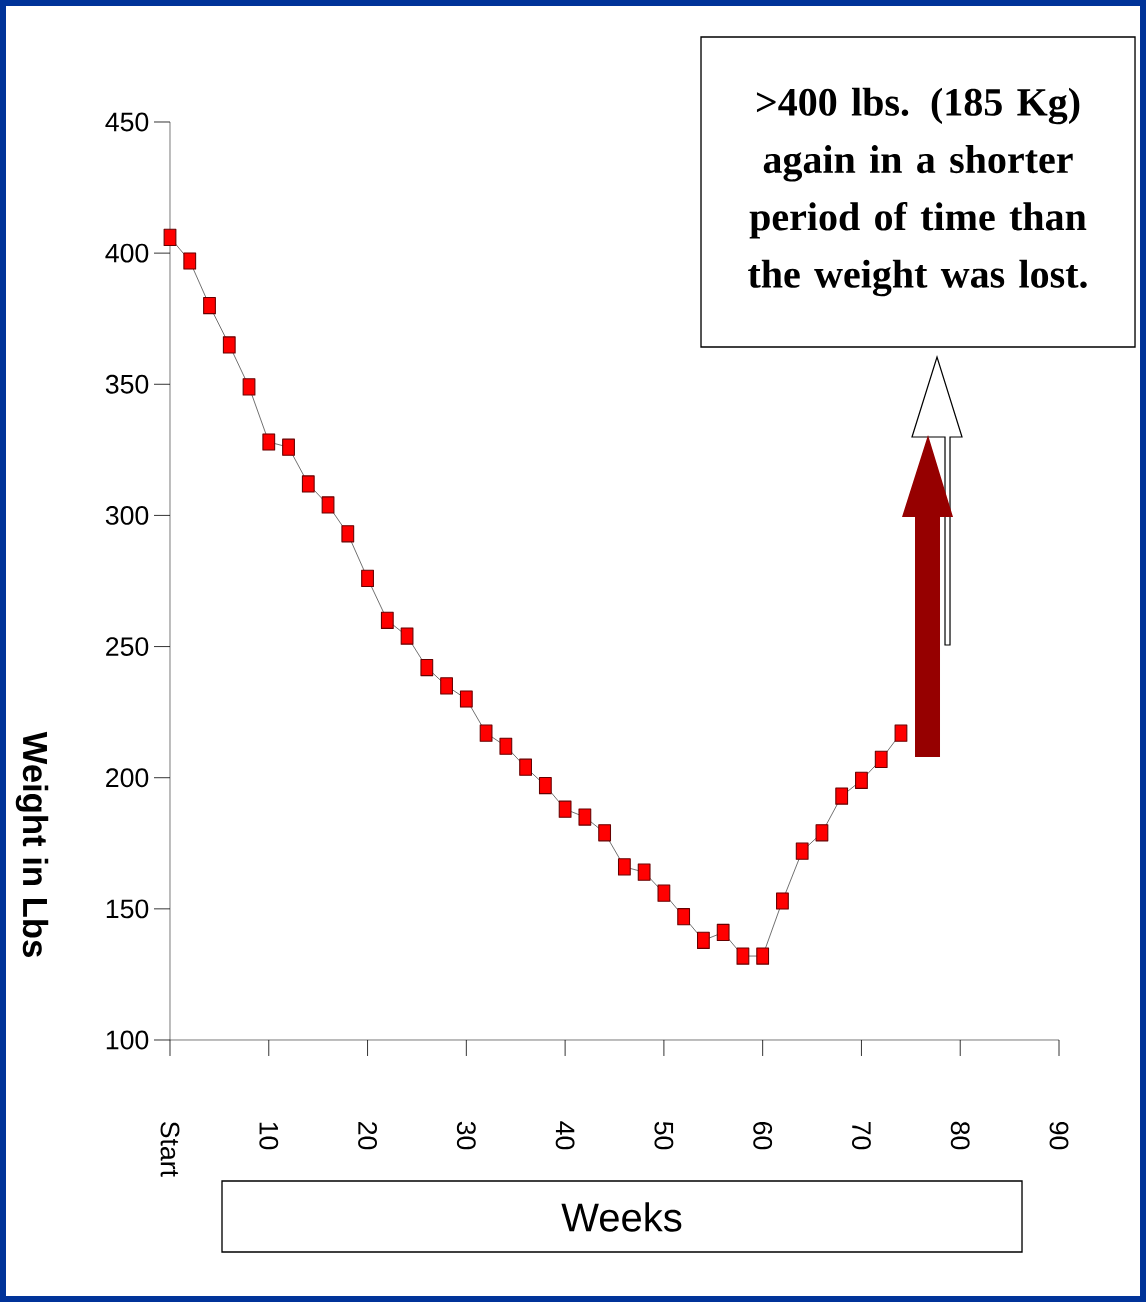  Describe the element at coordinates (127, 909) in the screenshot. I see `y-tick-label: 150` at that location.